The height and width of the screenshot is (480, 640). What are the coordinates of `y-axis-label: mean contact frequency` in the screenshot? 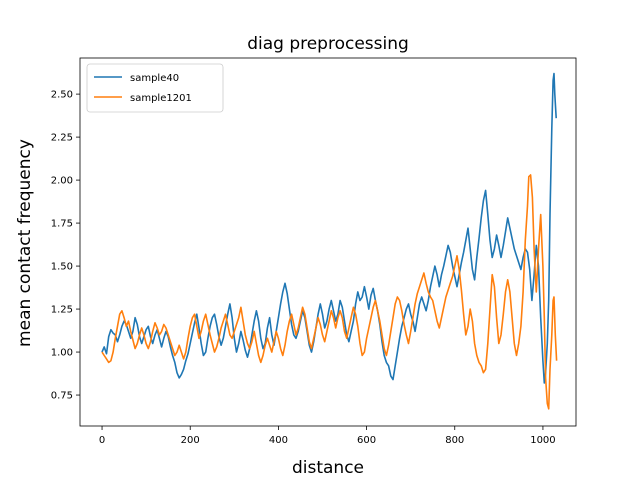 It's located at (25, 243).